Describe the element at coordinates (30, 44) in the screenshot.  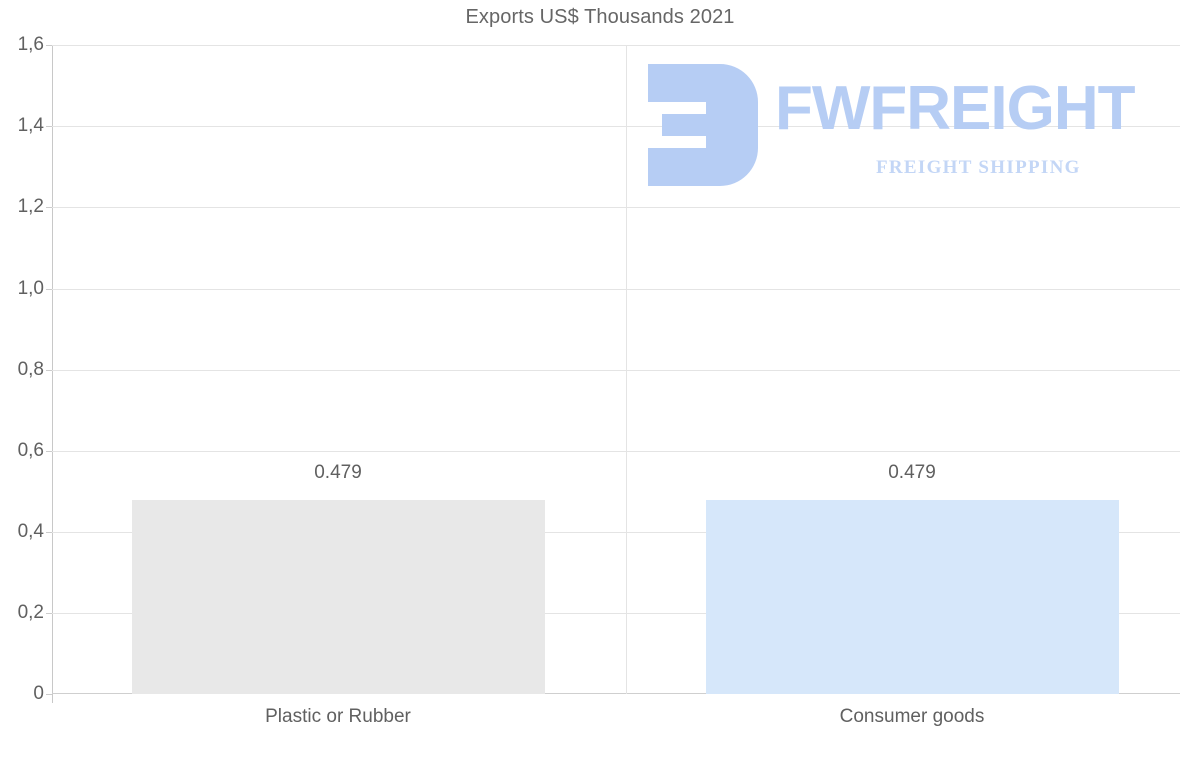
I see `y-axis-tick-label: 1,6` at that location.